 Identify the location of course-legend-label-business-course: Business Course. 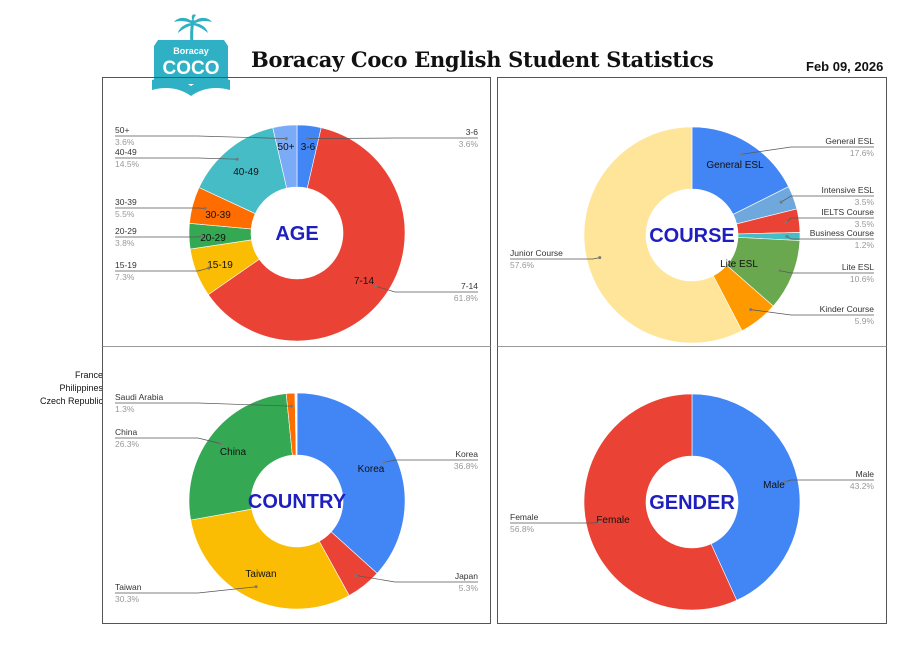
(842, 233).